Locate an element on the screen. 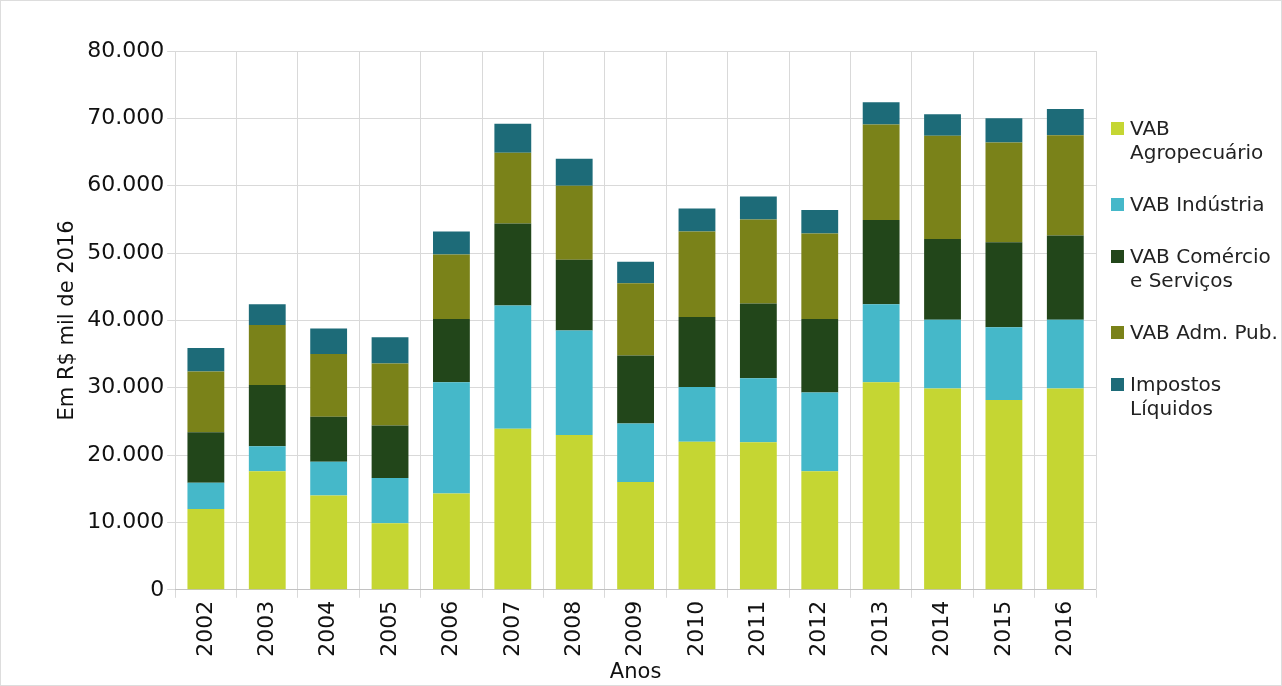  y-tick-label: 70.000 is located at coordinates (126, 117).